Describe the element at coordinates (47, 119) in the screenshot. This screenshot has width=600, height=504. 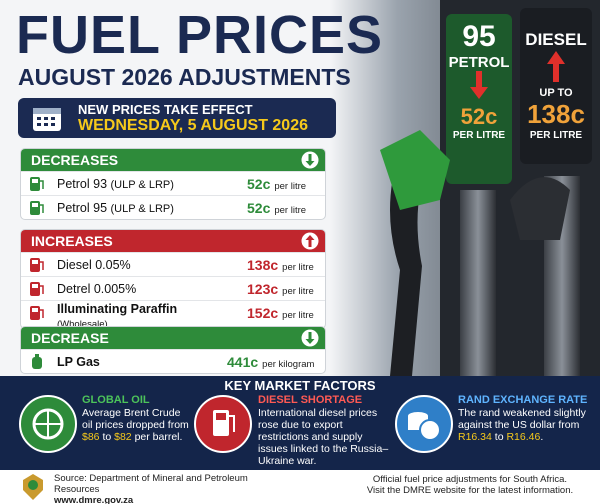
I see `calendar-icon` at that location.